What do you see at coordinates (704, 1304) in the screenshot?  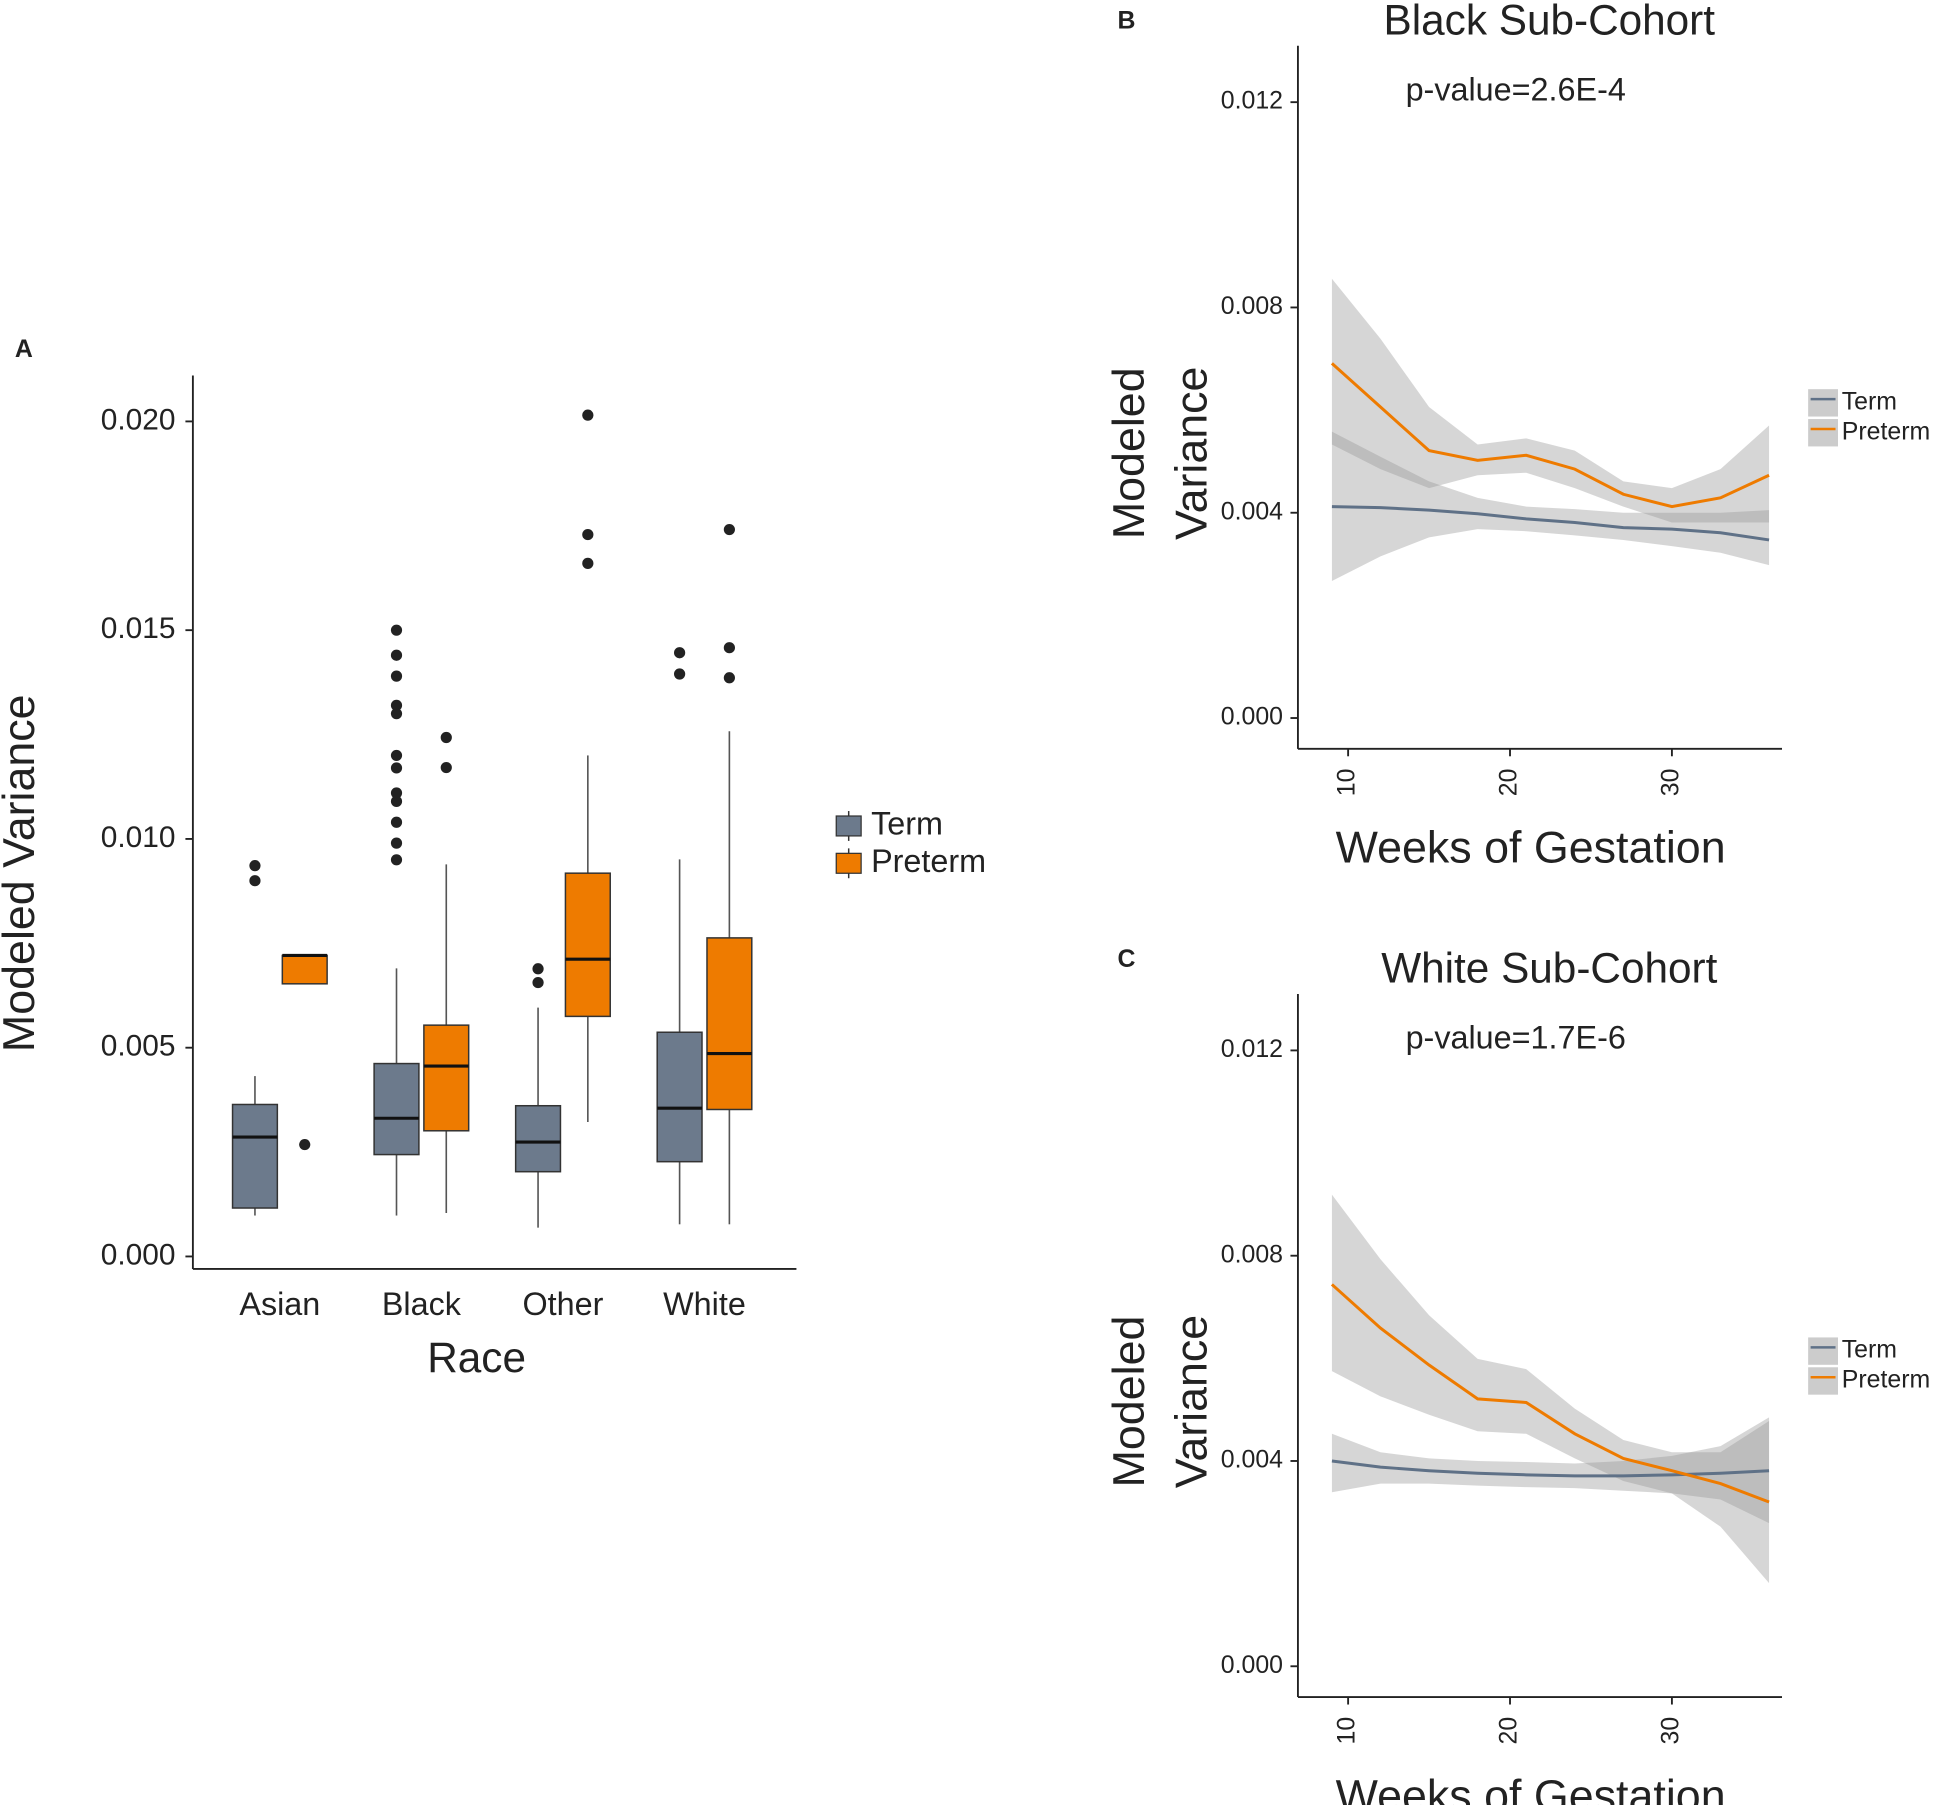 I see `x-tick-label: White` at bounding box center [704, 1304].